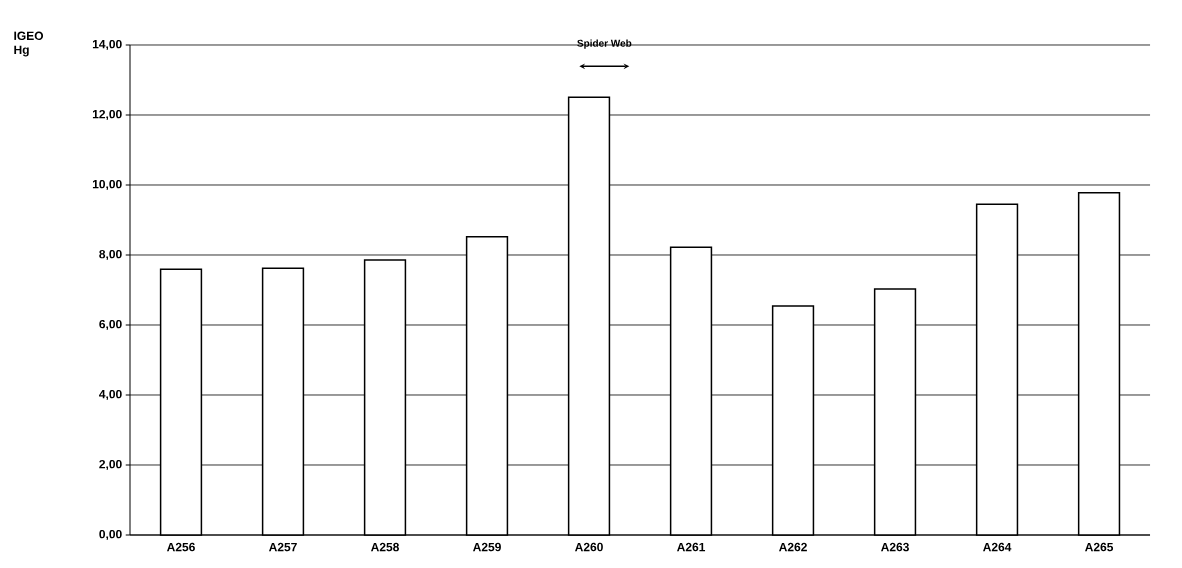 The image size is (1182, 568). Describe the element at coordinates (29, 44) in the screenshot. I see `y-axis-title: IGEO Hg` at that location.